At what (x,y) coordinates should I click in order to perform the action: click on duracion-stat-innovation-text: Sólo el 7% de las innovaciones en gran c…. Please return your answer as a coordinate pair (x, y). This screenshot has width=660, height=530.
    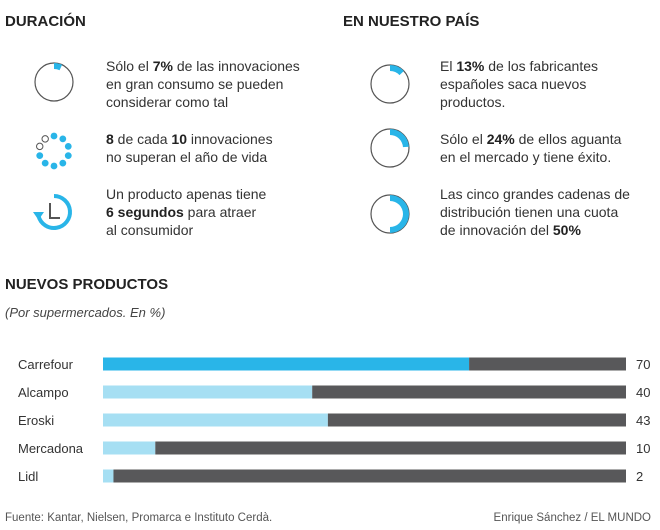
    Looking at the image, I should click on (203, 84).